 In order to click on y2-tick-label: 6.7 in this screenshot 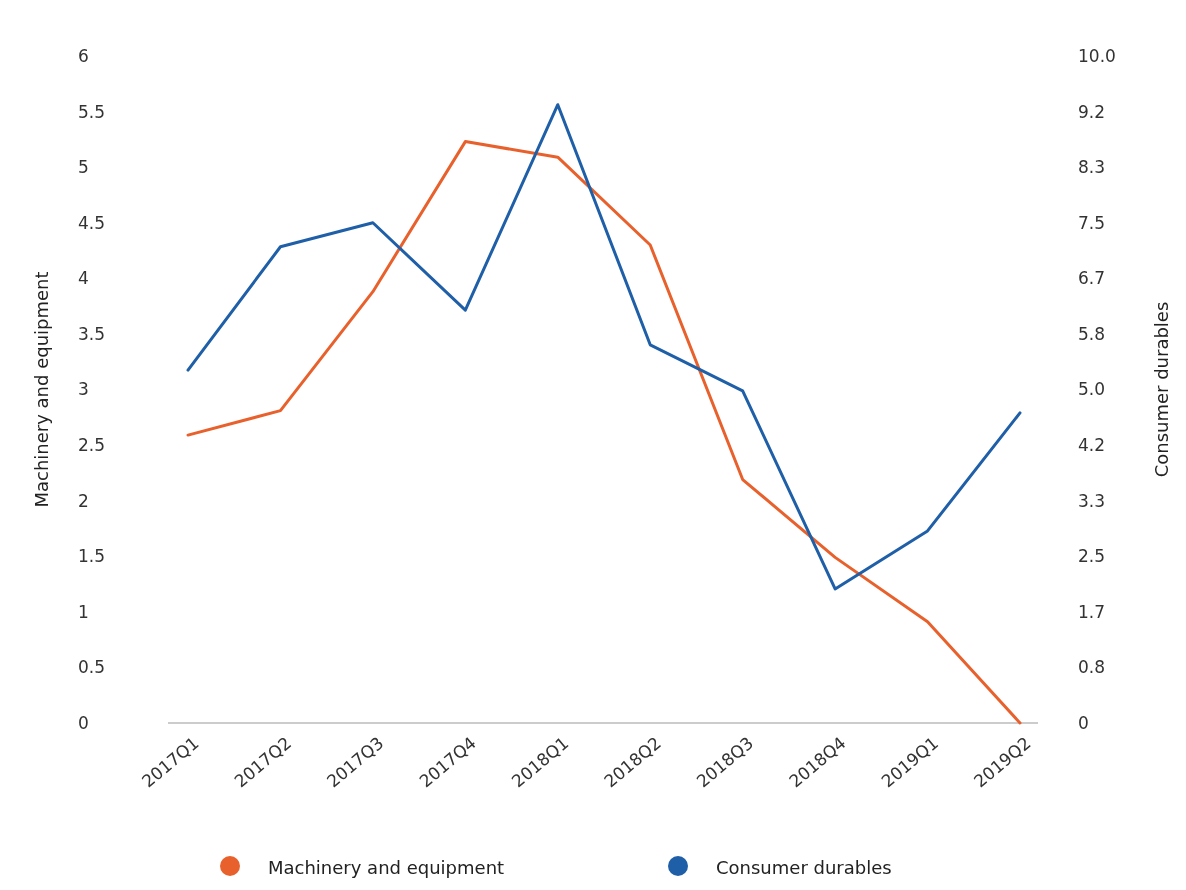, I will do `click(1092, 278)`.